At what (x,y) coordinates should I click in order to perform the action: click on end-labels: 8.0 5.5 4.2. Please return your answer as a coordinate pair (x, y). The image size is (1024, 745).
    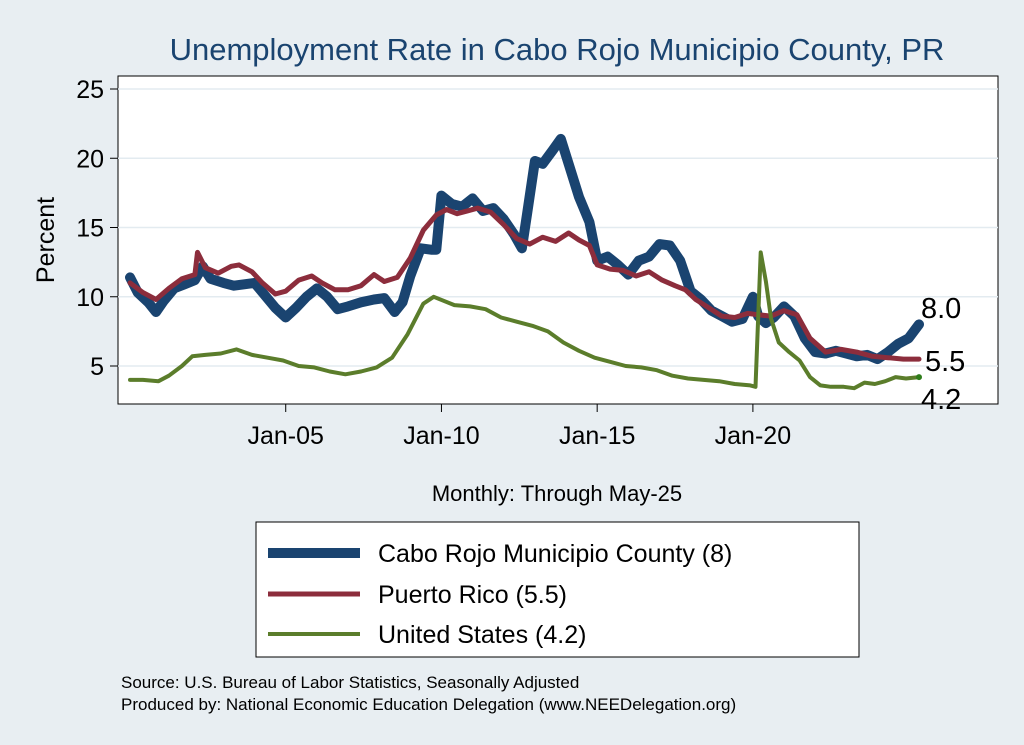
    Looking at the image, I should click on (943, 354).